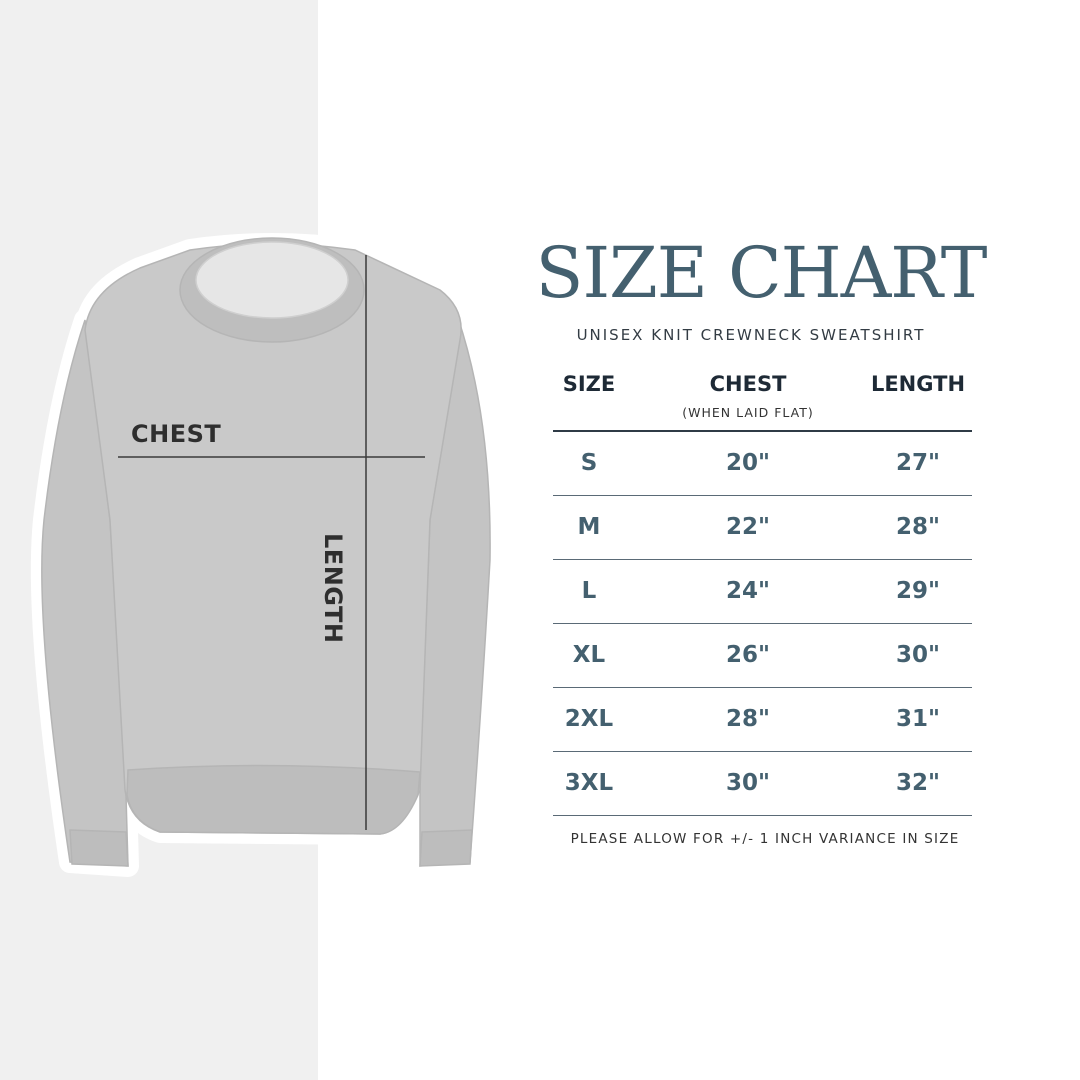  I want to click on page-title: SIZE CHART, so click(761, 273).